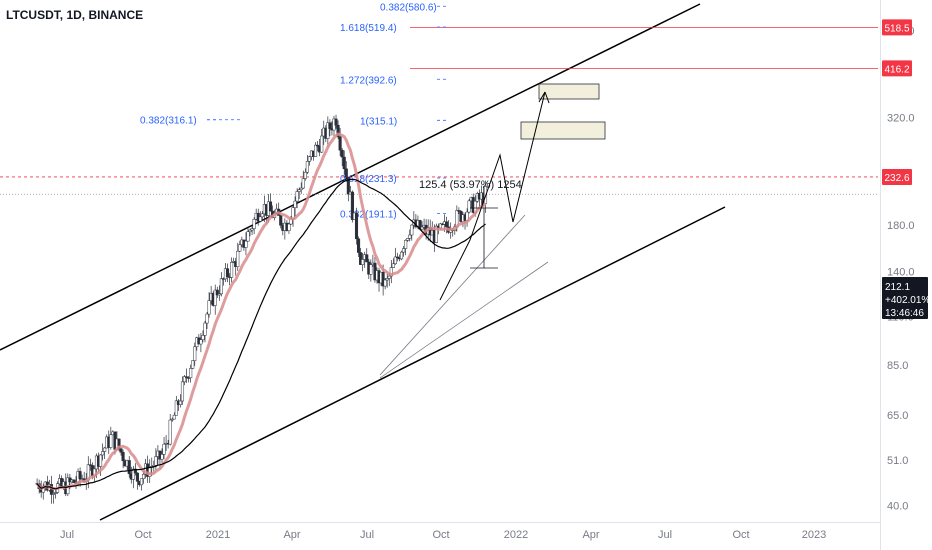 The image size is (932, 550). Describe the element at coordinates (168, 121) in the screenshot. I see `fib-level-label: 0.382(316.1)` at that location.